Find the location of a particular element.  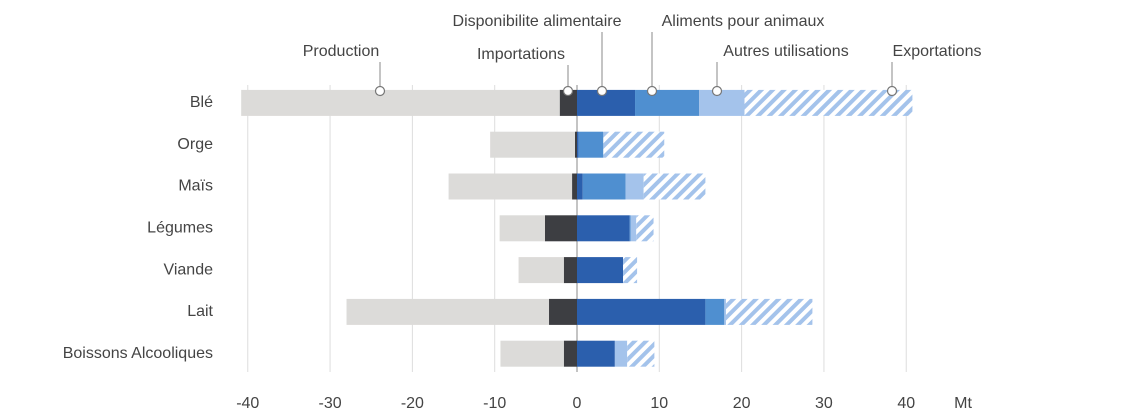

series-label: Disponibilite alimentaire is located at coordinates (537, 21).